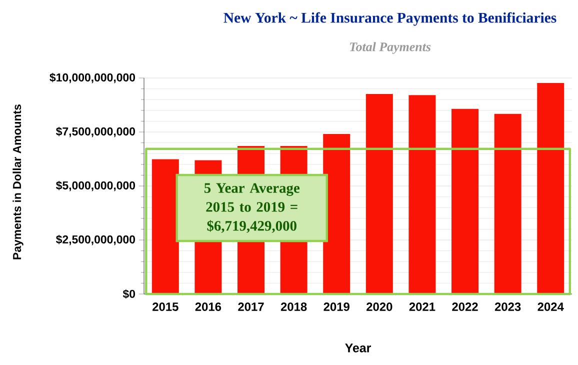  Describe the element at coordinates (96, 132) in the screenshot. I see `y-tick-label: $7,500,000,000` at that location.